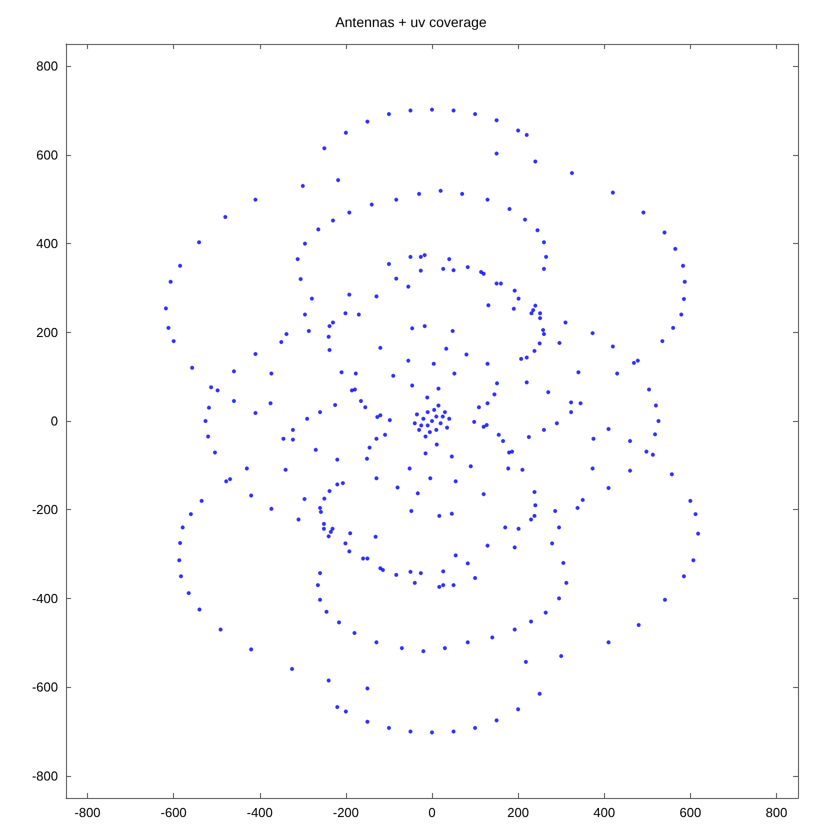 The image size is (822, 830). What do you see at coordinates (45, 776) in the screenshot?
I see `y-tick-label: -800` at bounding box center [45, 776].